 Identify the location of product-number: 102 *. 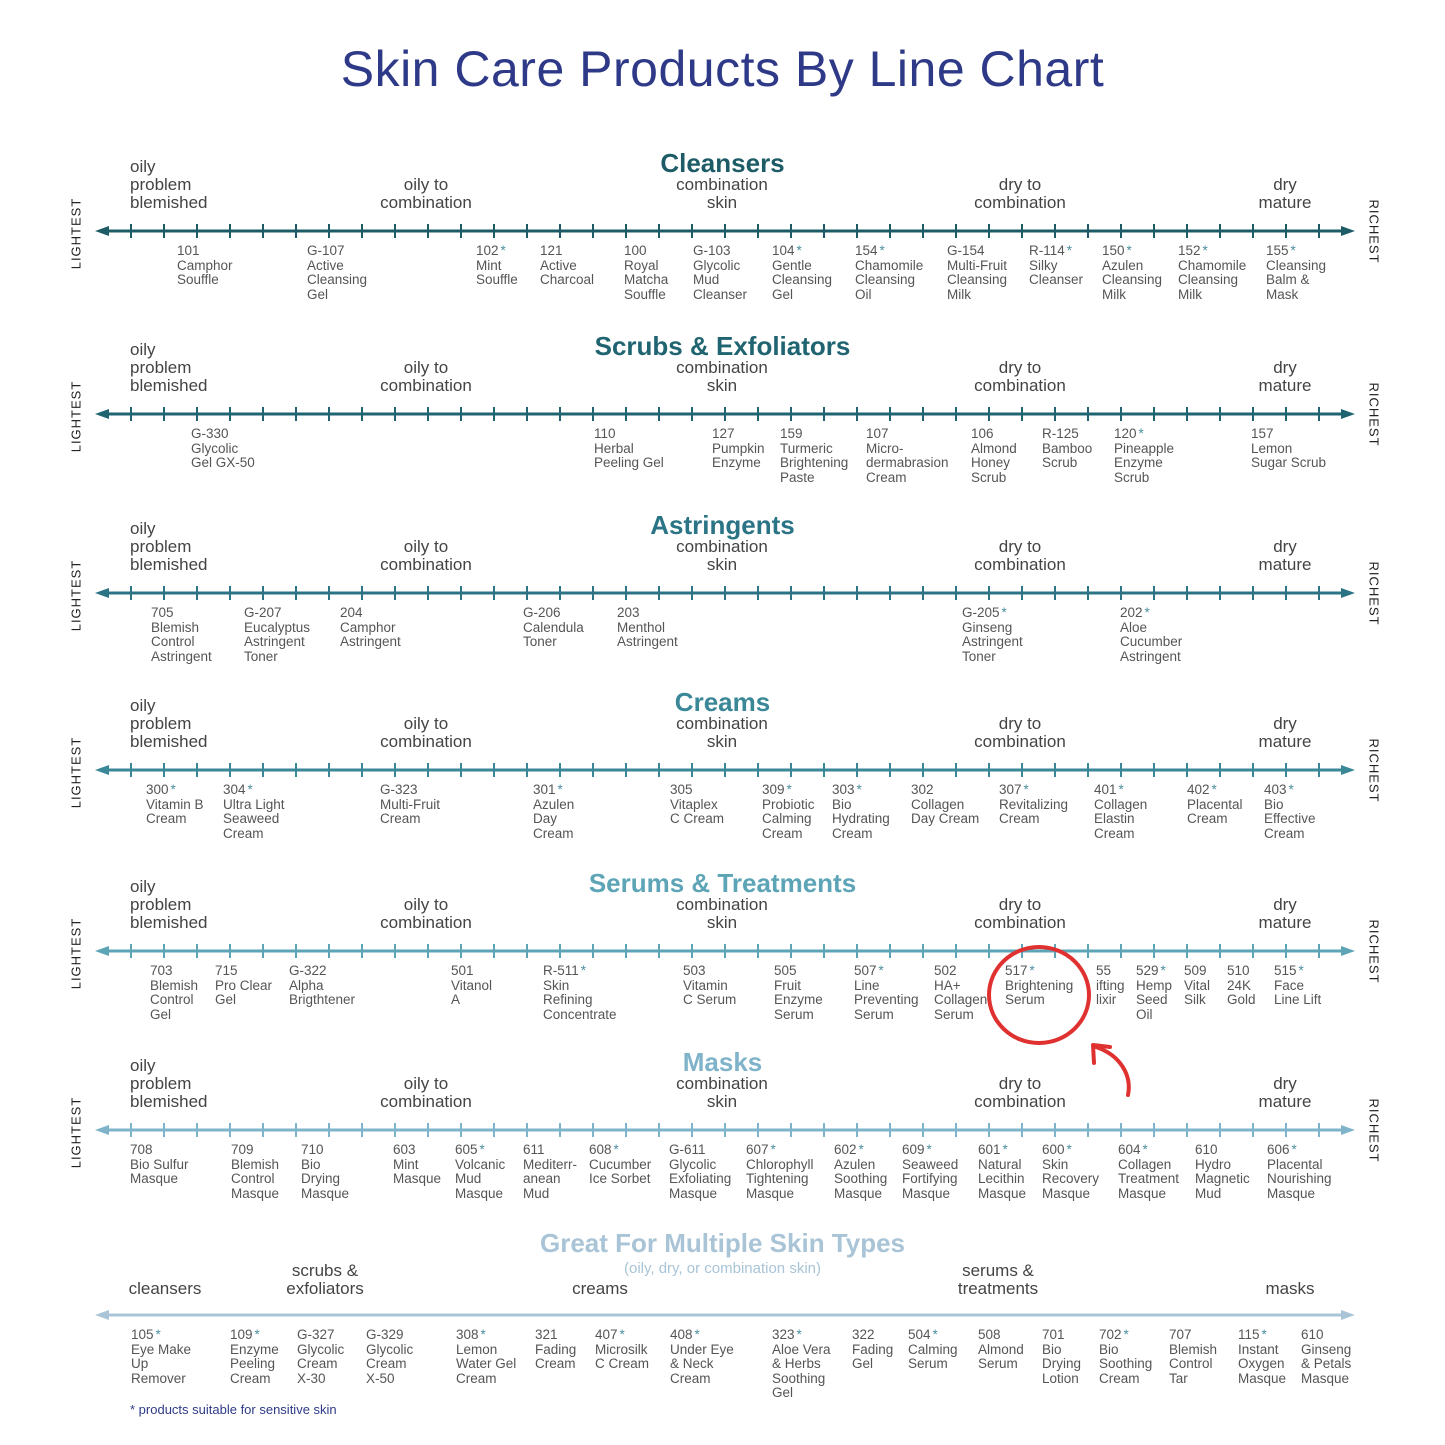
(491, 250).